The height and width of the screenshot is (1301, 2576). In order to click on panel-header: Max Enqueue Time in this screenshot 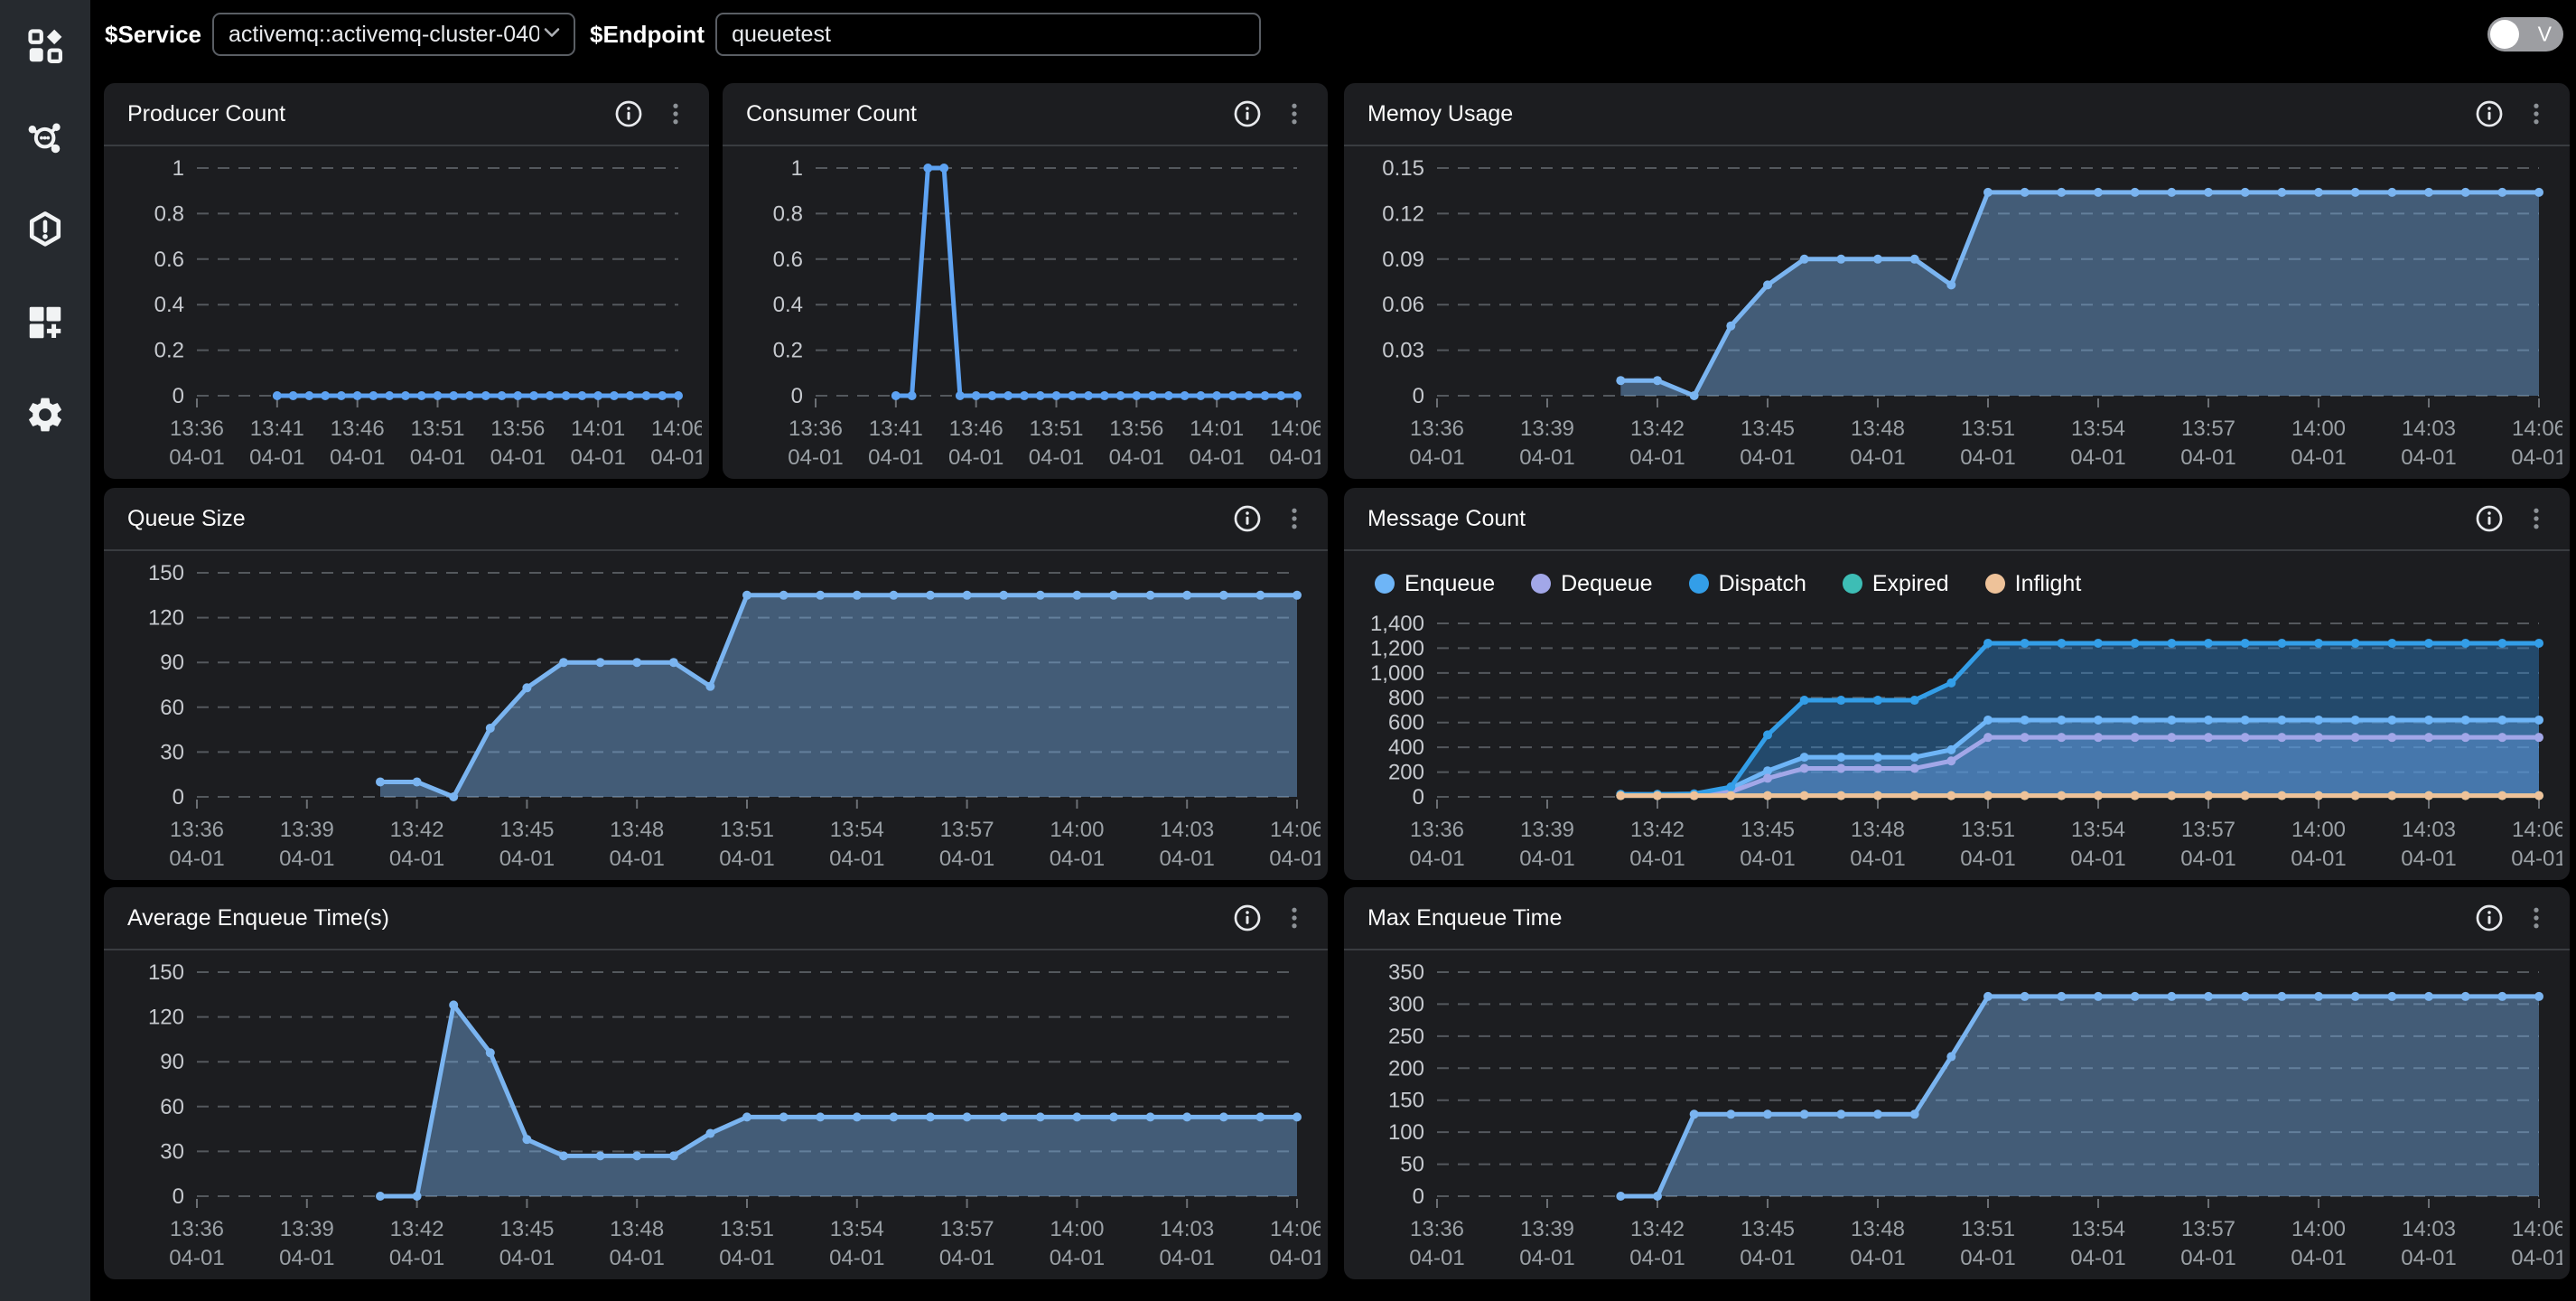, I will do `click(1957, 918)`.